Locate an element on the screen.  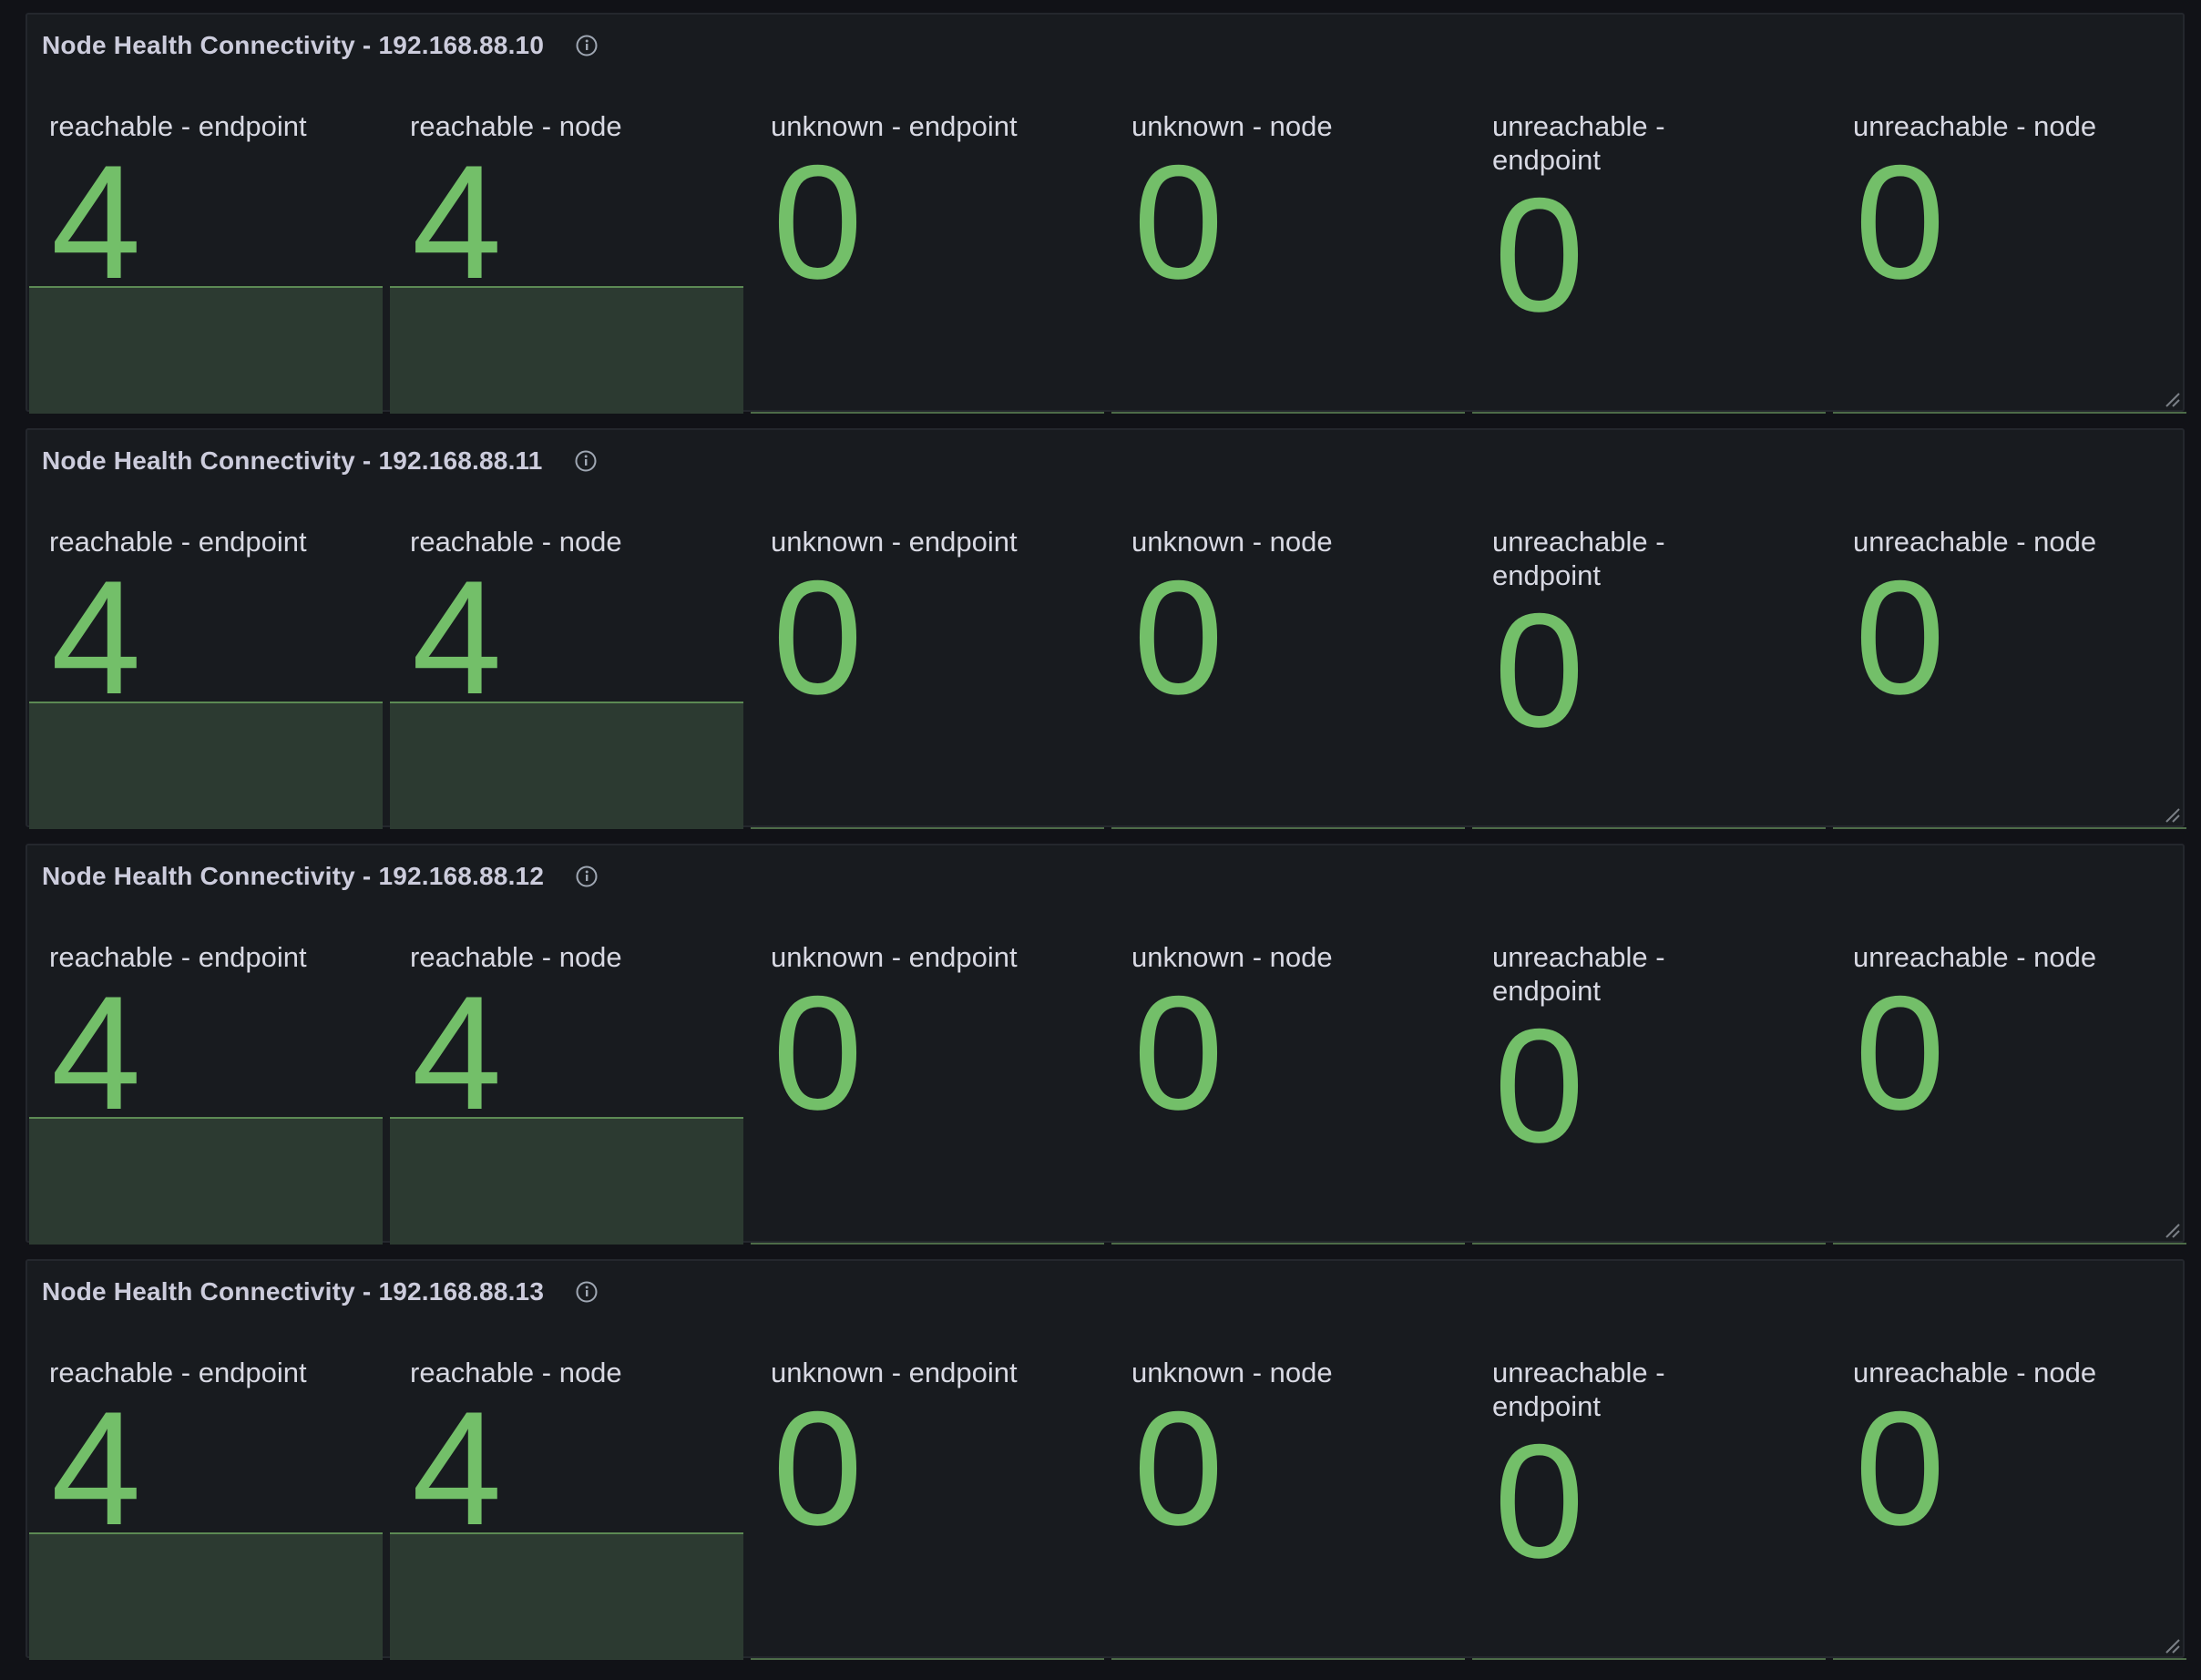
panel-title: Node Health Connectivity - 192.168.88.10 is located at coordinates (293, 45).